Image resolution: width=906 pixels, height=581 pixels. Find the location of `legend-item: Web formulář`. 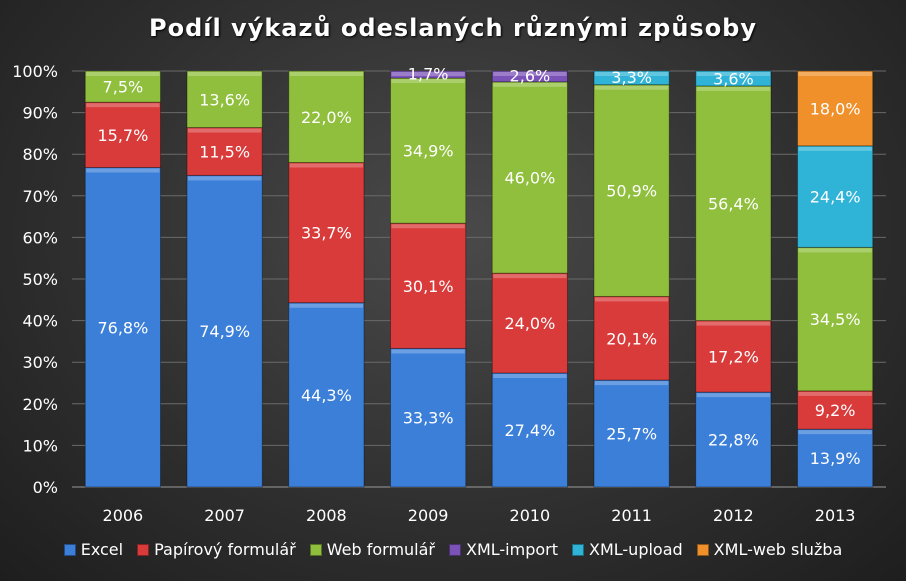

legend-item: Web formulář is located at coordinates (372, 549).